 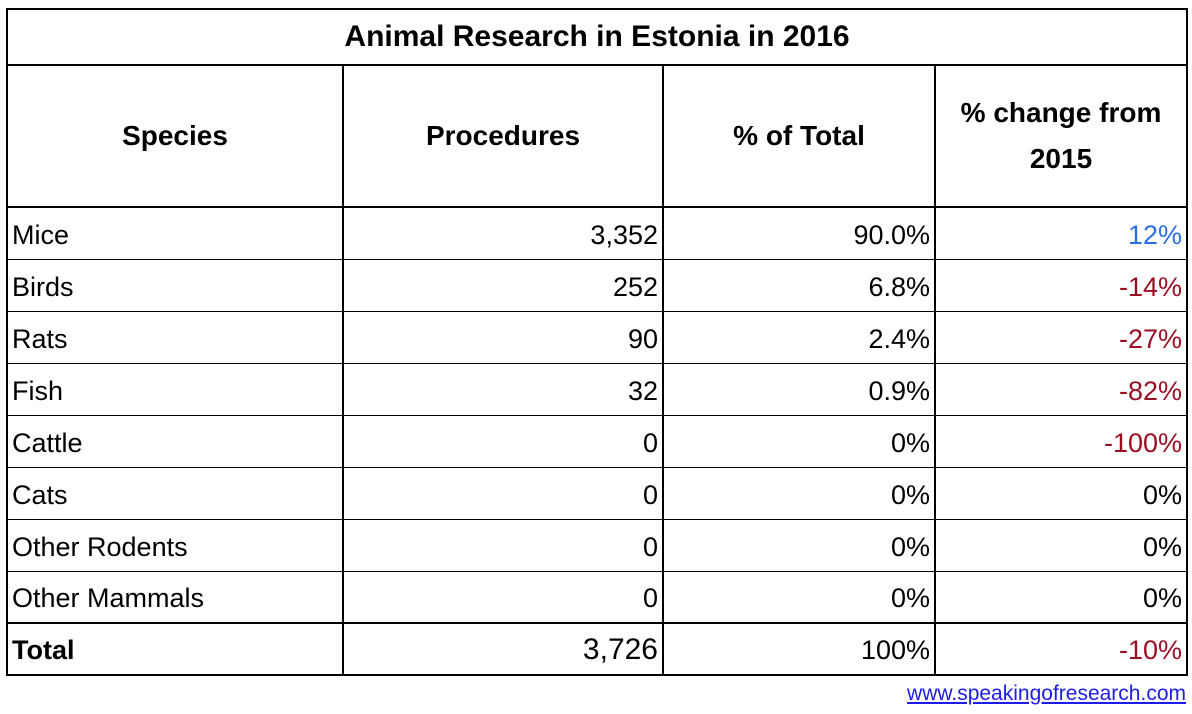 I want to click on procedures-cell: 32, so click(x=503, y=389).